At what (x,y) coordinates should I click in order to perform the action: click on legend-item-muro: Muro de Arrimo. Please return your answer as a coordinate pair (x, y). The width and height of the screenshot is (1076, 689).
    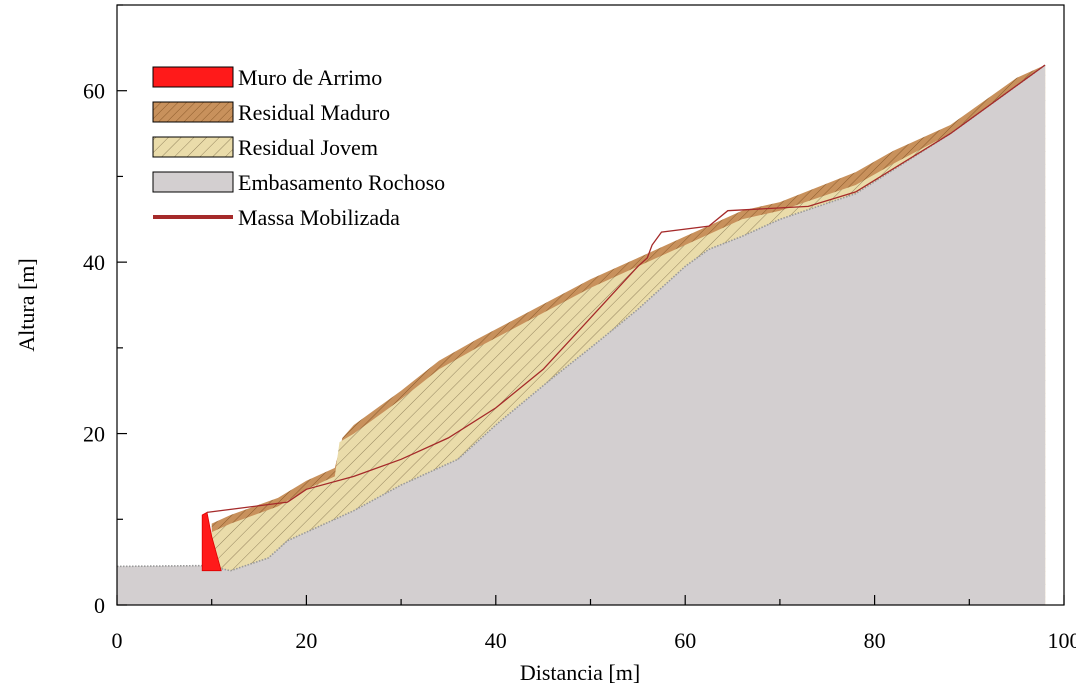
    Looking at the image, I should click on (267, 77).